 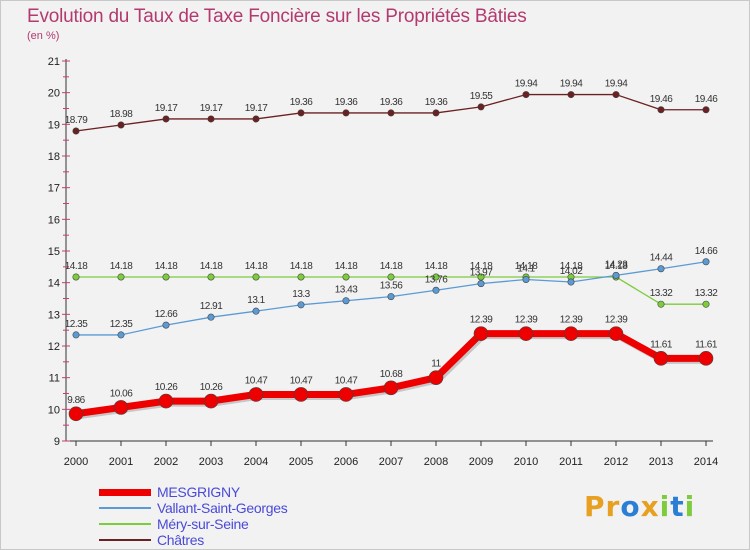 I want to click on y-tick-label: 10, so click(x=54, y=410).